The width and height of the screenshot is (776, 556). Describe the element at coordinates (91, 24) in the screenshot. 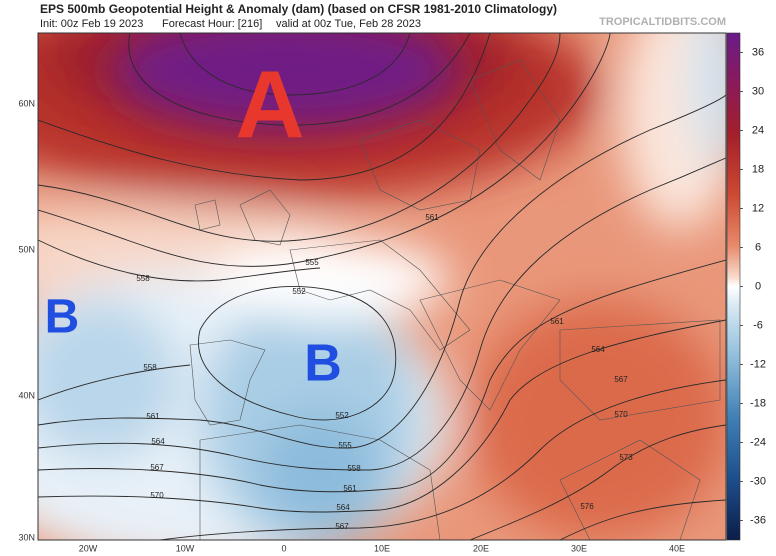

I see `init-time: Init: 00z Feb 19 2023` at that location.